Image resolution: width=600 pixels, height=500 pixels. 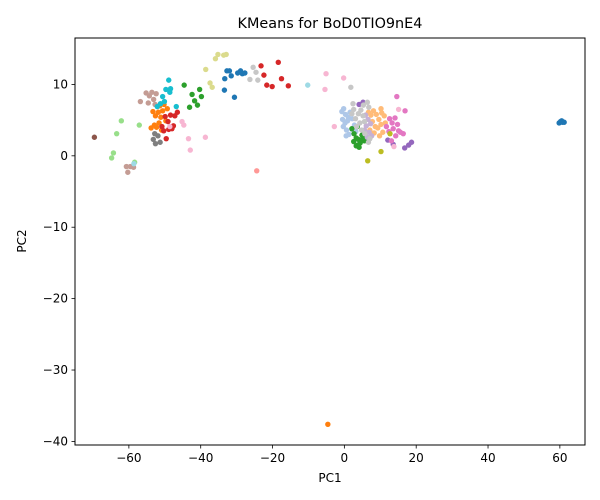 What do you see at coordinates (64, 156) in the screenshot?
I see `y-tick-label: 0` at bounding box center [64, 156].